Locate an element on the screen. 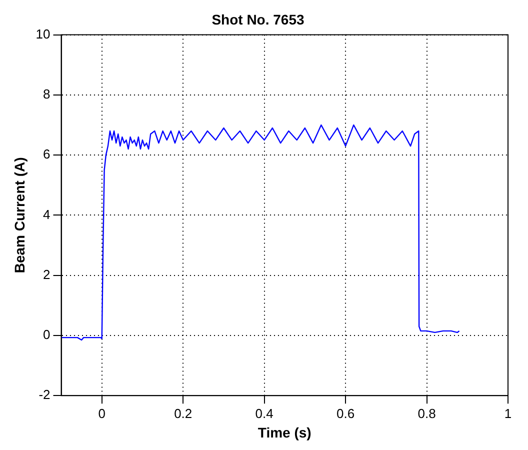  x-axis-title: Time (s) is located at coordinates (285, 432).